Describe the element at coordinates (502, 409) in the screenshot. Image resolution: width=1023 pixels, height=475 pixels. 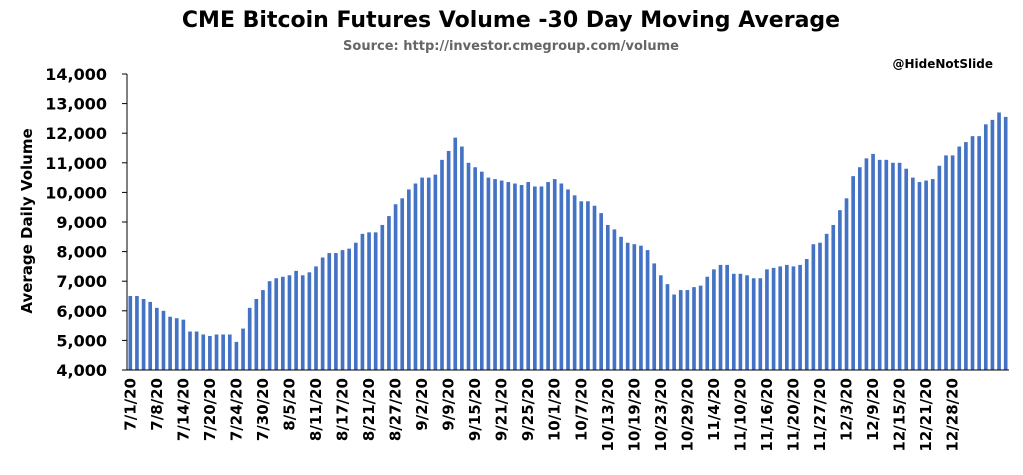
I see `x-tick-label: 9/21/20` at that location.